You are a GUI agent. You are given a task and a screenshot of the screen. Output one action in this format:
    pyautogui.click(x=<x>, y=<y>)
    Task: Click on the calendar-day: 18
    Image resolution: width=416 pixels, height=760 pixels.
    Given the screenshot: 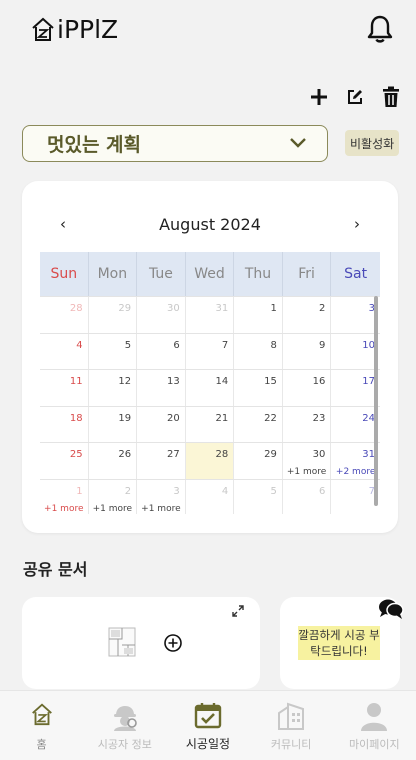 What is the action you would take?
    pyautogui.click(x=64, y=424)
    